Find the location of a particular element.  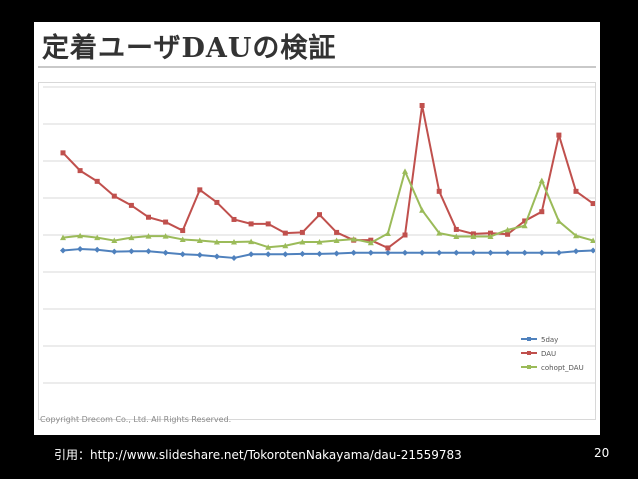

legend-label: DAU is located at coordinates (548, 354).